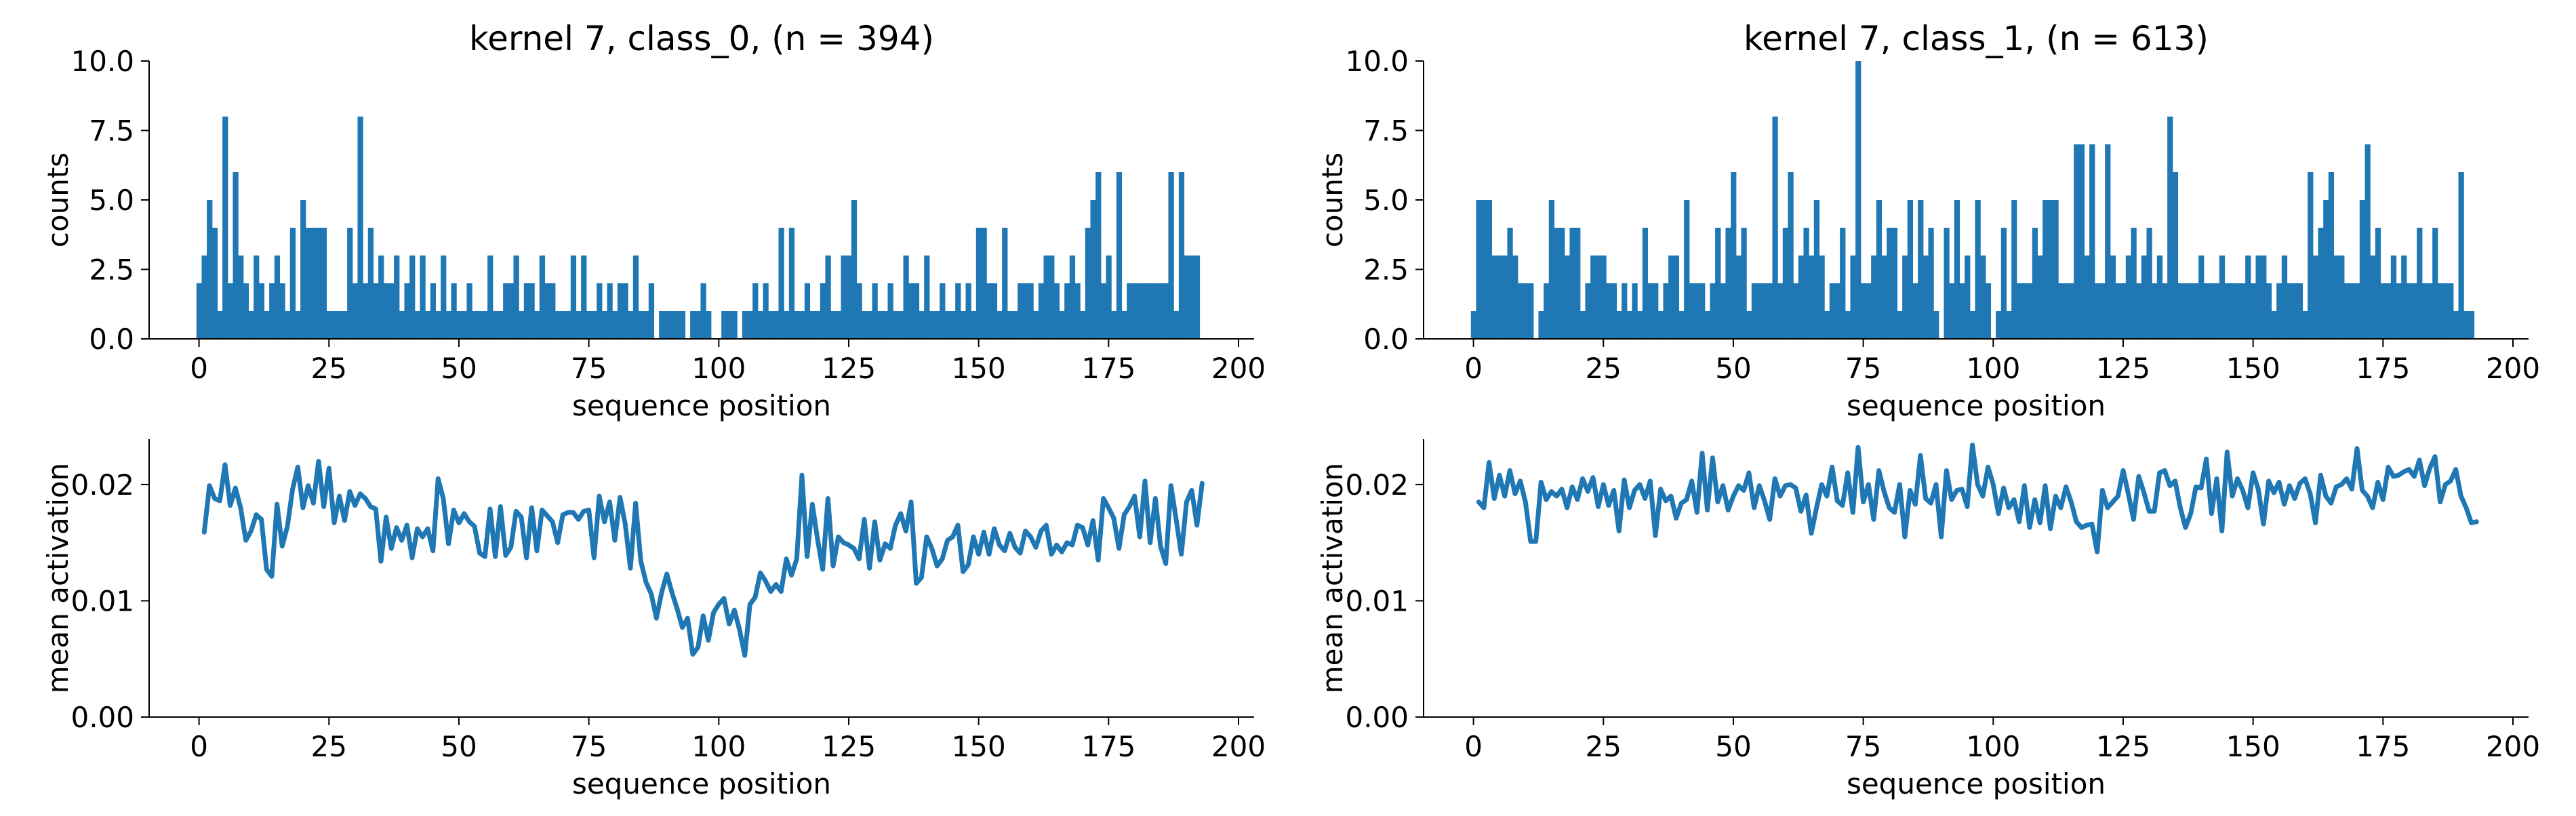 This screenshot has width=2576, height=816. I want to click on x-tick-label: 75, so click(1863, 368).